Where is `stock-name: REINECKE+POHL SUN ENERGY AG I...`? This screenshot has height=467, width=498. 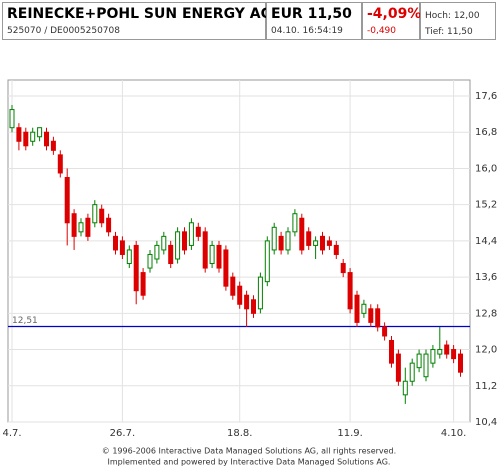
stock-name: REINECKE+POHL SUN ENERGY AG I... is located at coordinates (153, 14).